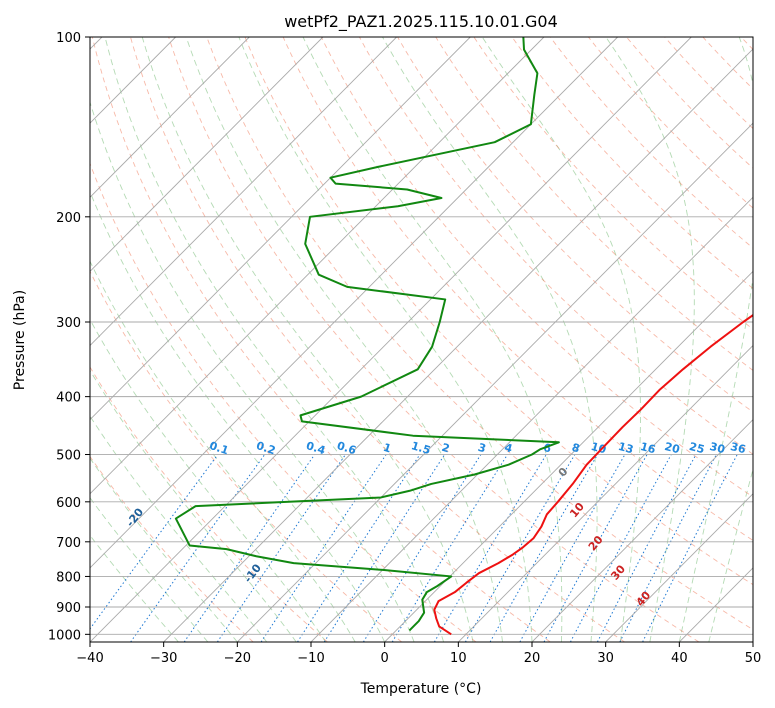 This screenshot has width=775, height=708. I want to click on x-tick-label: −20, so click(237, 658).